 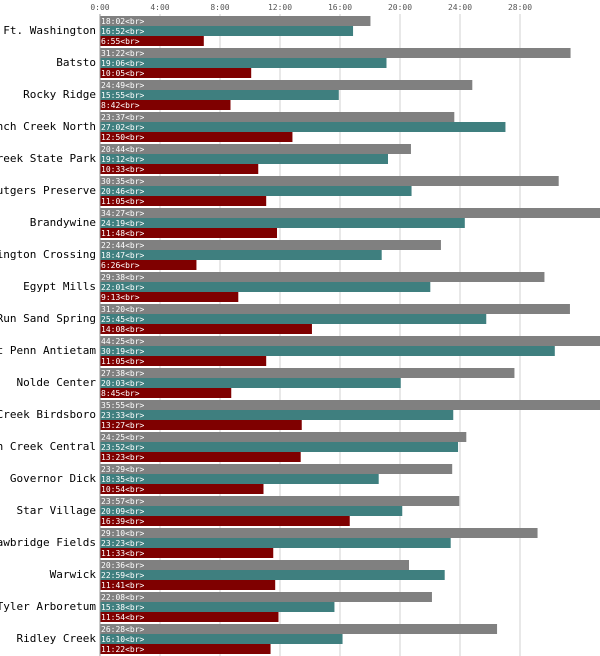 What do you see at coordinates (219, 7) in the screenshot?
I see `x-tick-label: 8:00` at bounding box center [219, 7].